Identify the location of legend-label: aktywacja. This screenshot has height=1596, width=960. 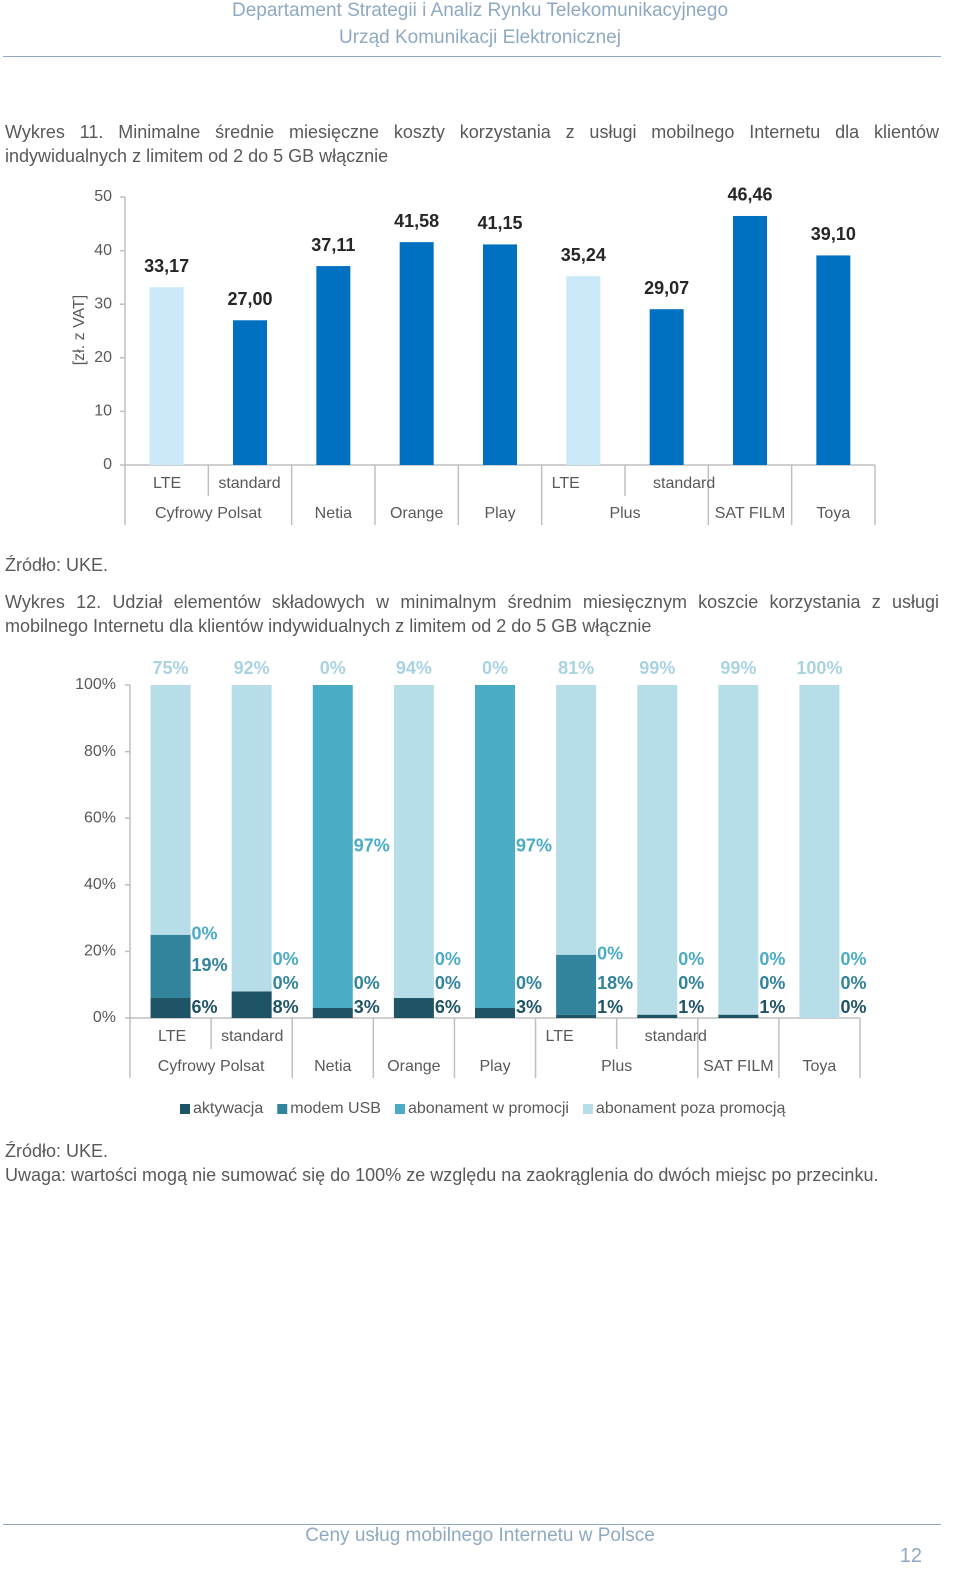
(228, 1108).